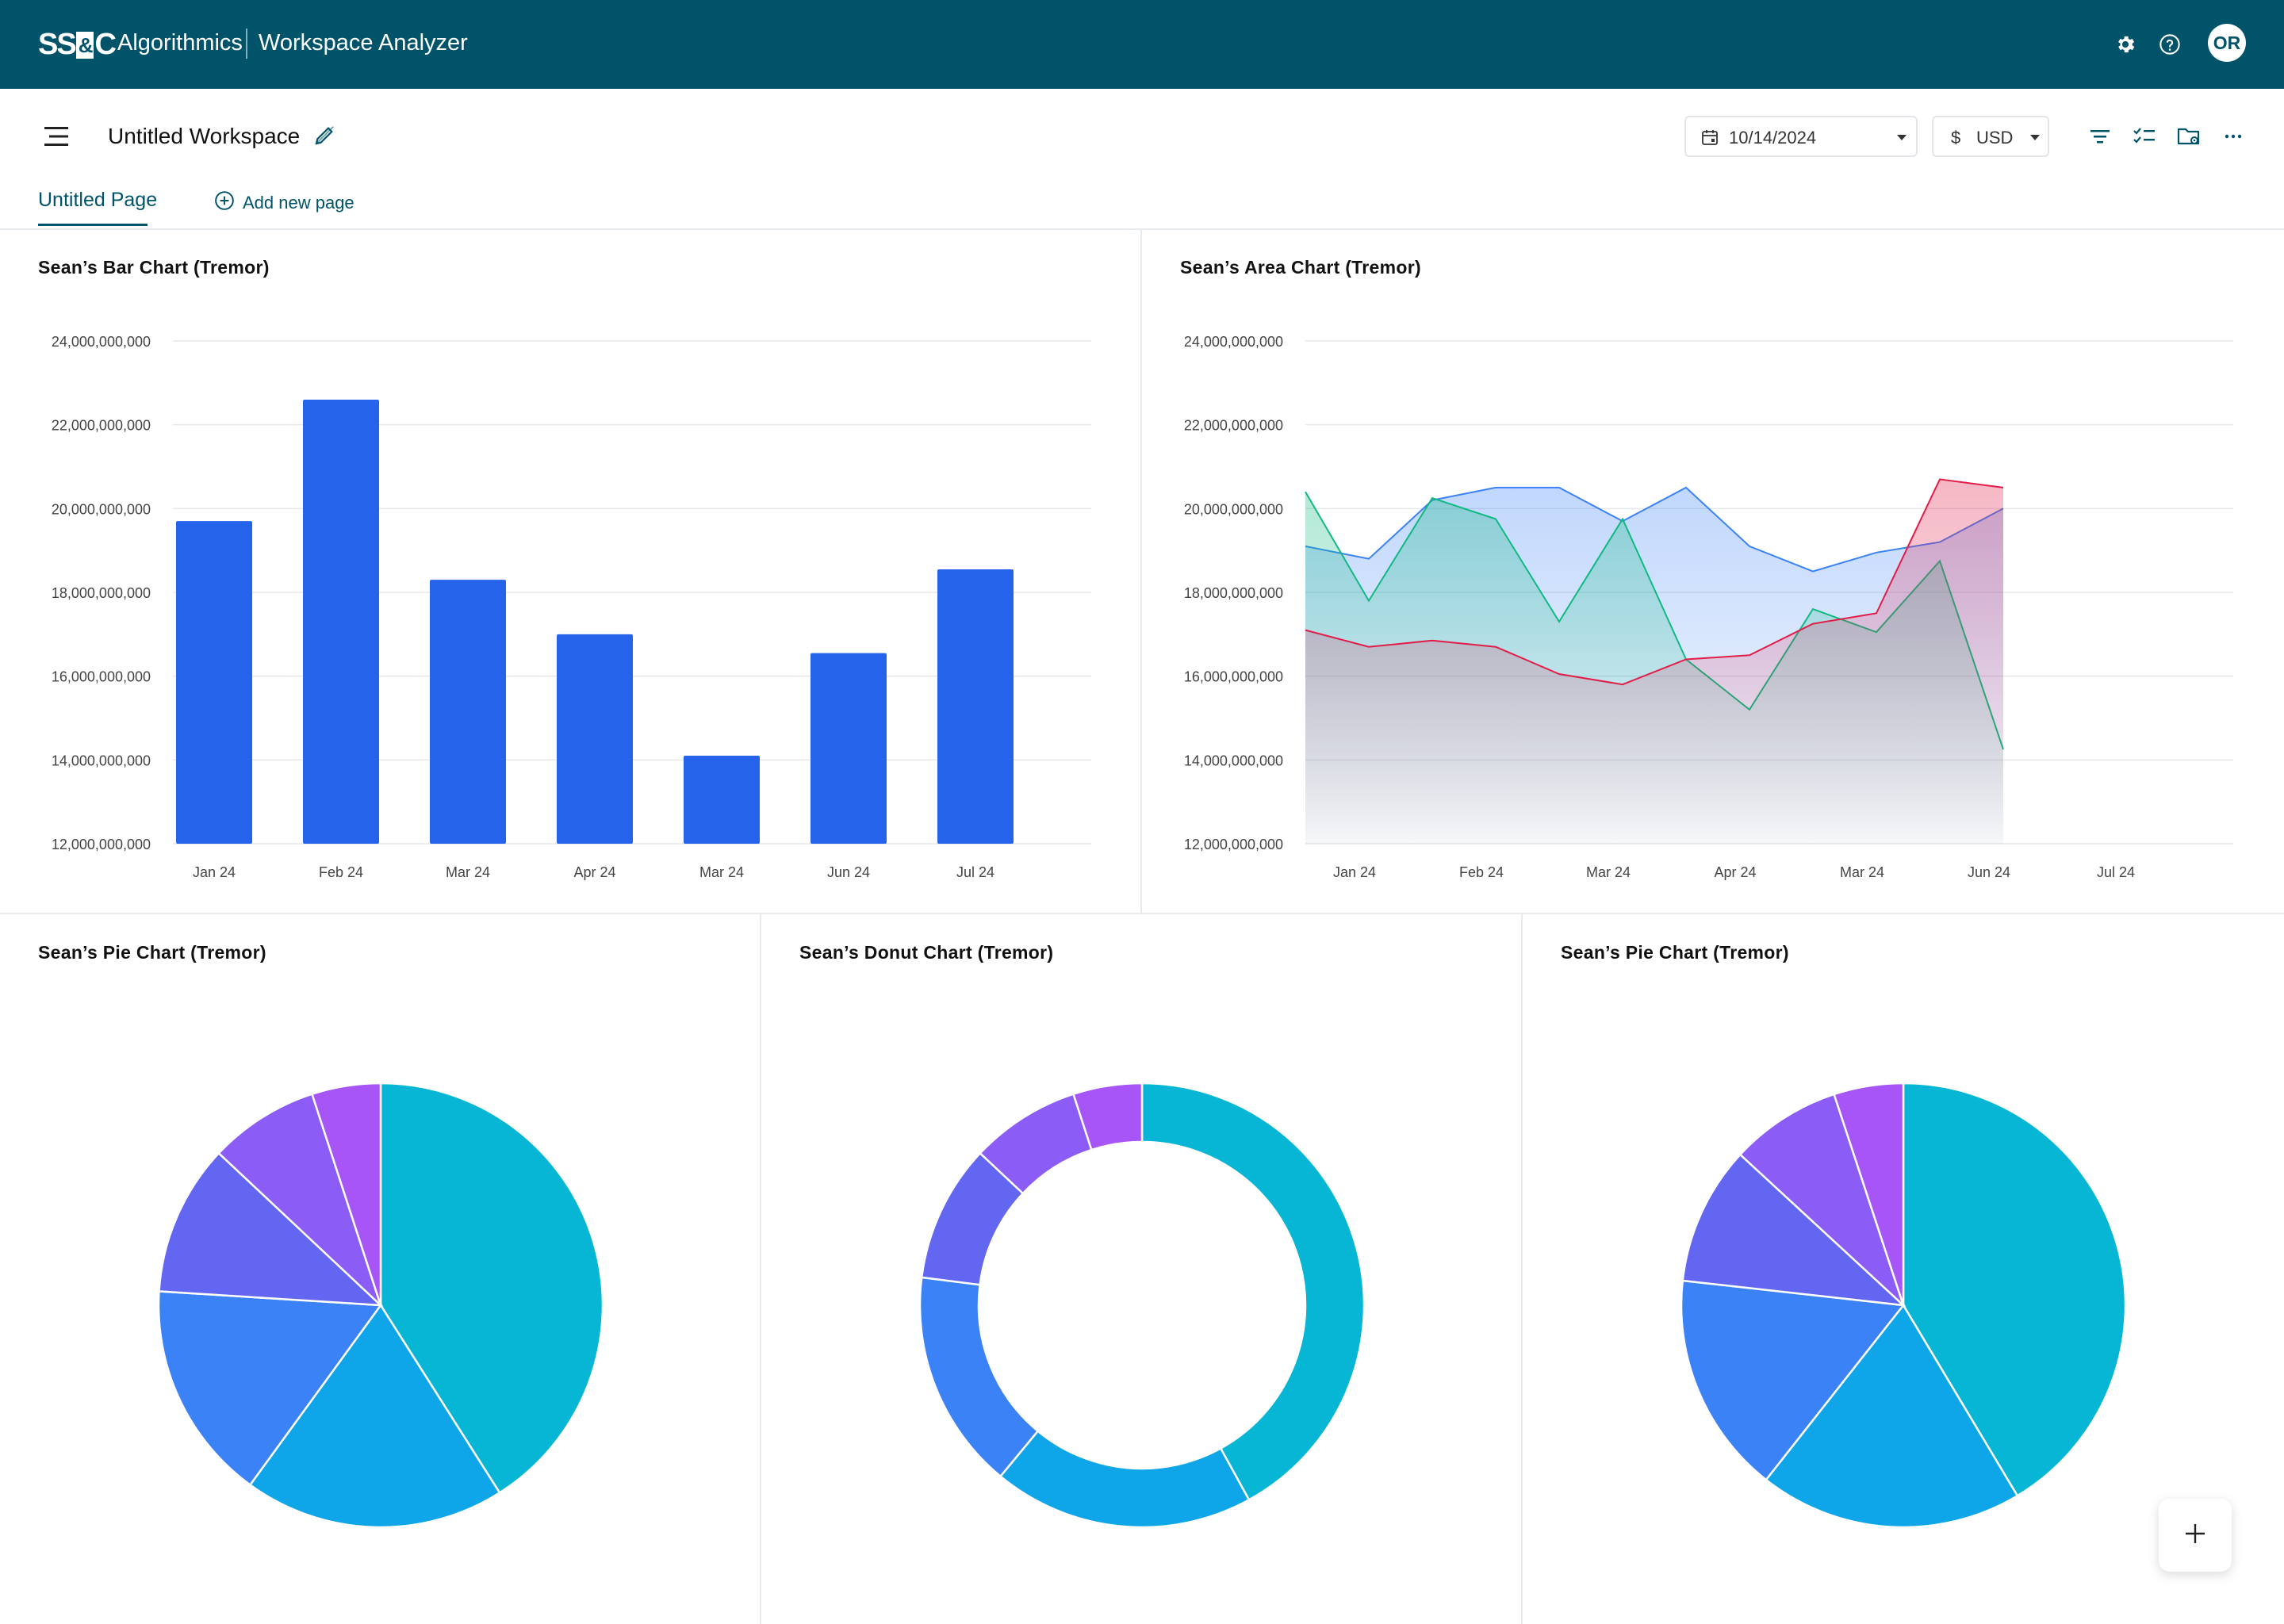  I want to click on checklist-icon, so click(2144, 136).